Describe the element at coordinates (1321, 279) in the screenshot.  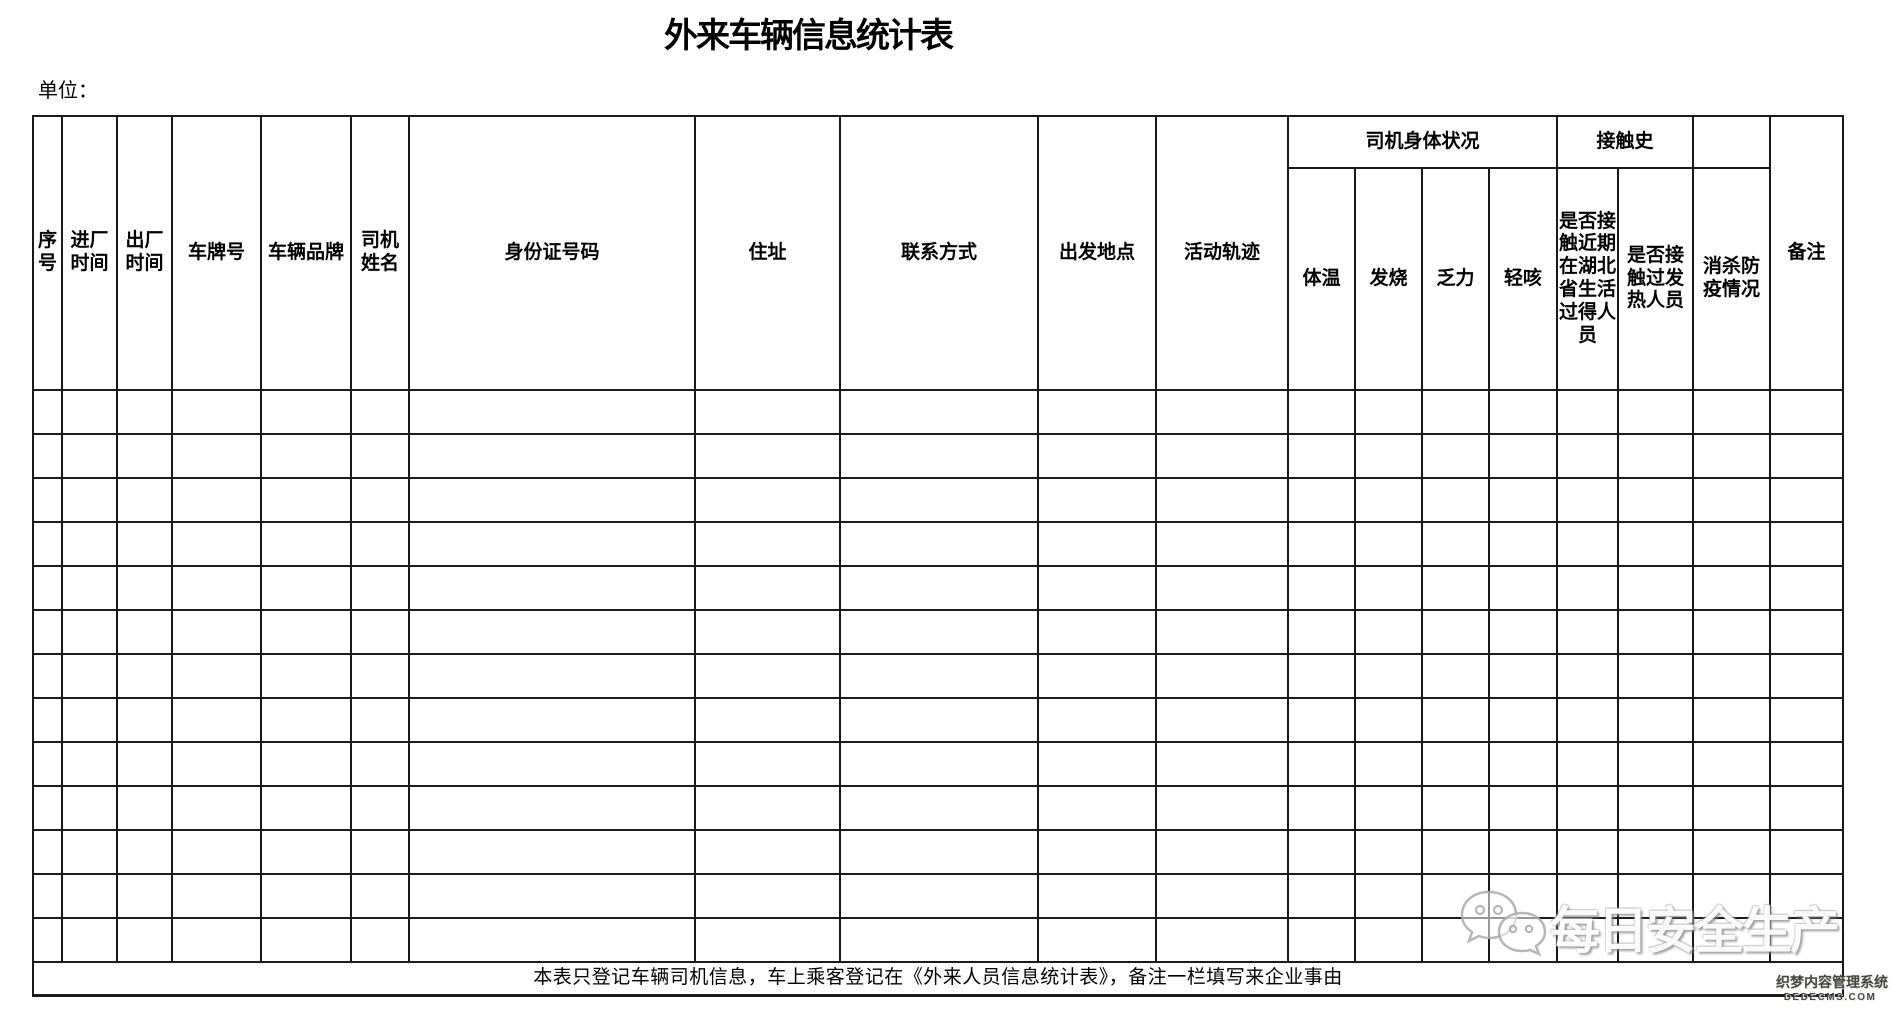
I see `col-temperature: 体温` at that location.